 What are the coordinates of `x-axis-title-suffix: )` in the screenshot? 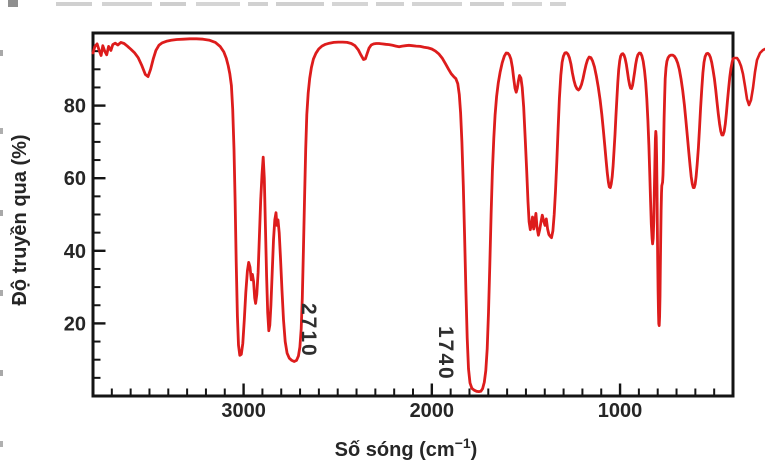 It's located at (474, 450).